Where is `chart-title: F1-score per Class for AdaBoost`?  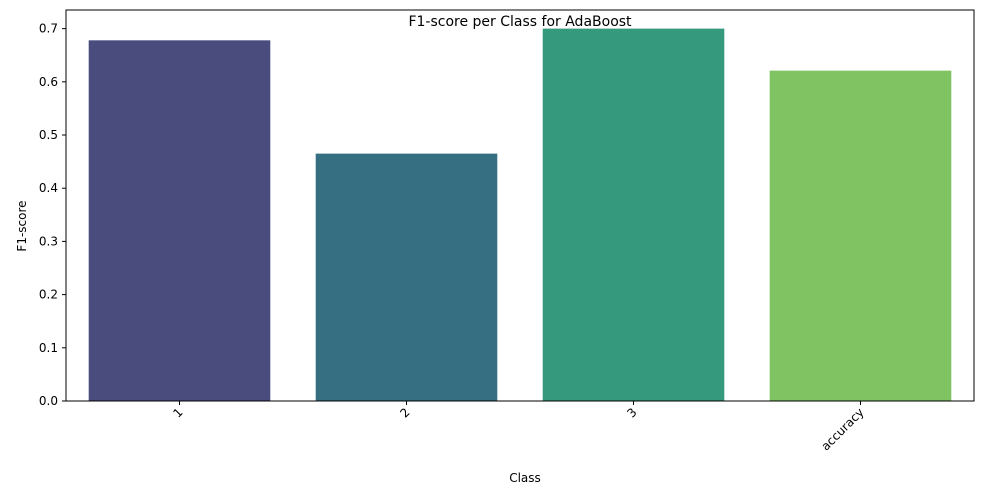
chart-title: F1-score per Class for AdaBoost is located at coordinates (520, 22).